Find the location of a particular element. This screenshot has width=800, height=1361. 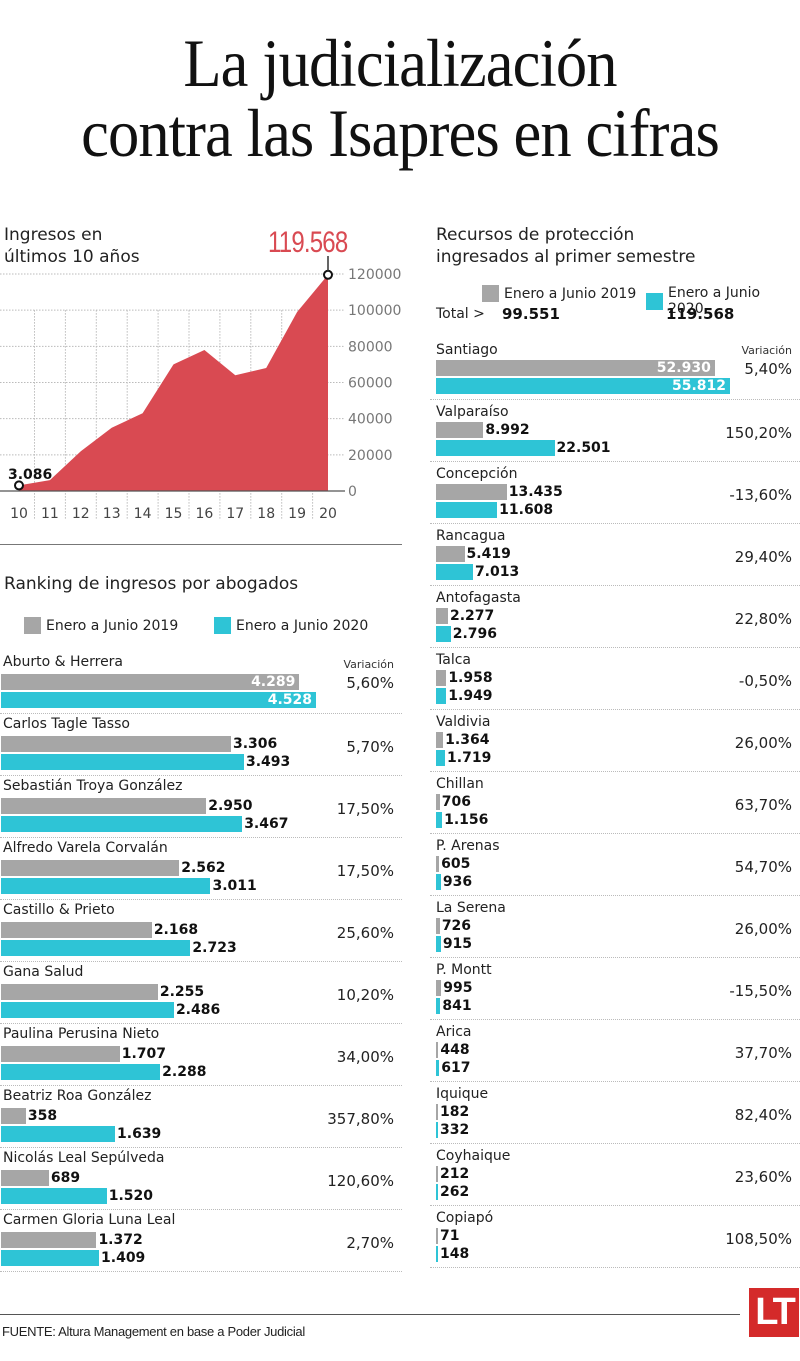

value-label-2020: 332 is located at coordinates (455, 1130).